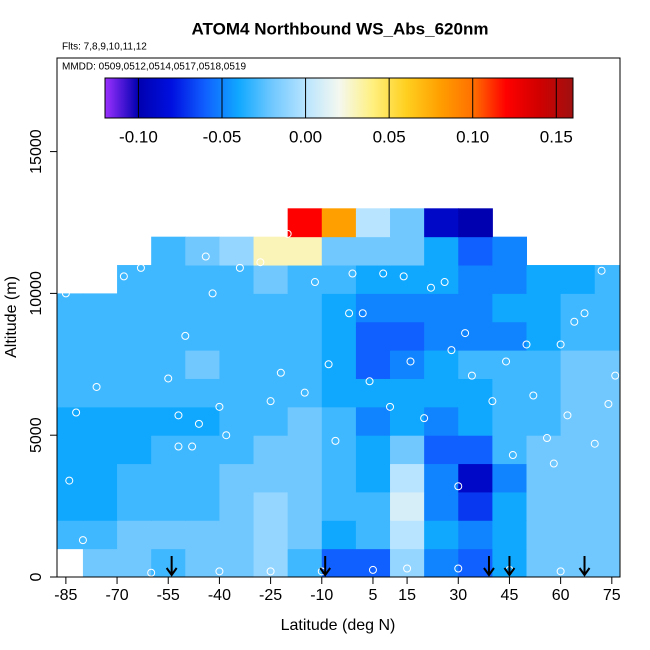 The height and width of the screenshot is (650, 650). Describe the element at coordinates (36, 293) in the screenshot. I see `y-tick-label: 10000` at that location.